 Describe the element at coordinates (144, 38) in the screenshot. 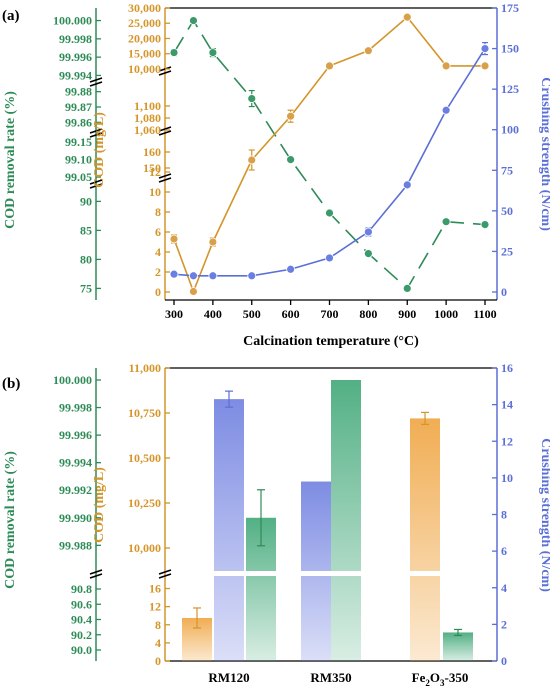

I see `a-cod-tick-label: 20,000` at that location.